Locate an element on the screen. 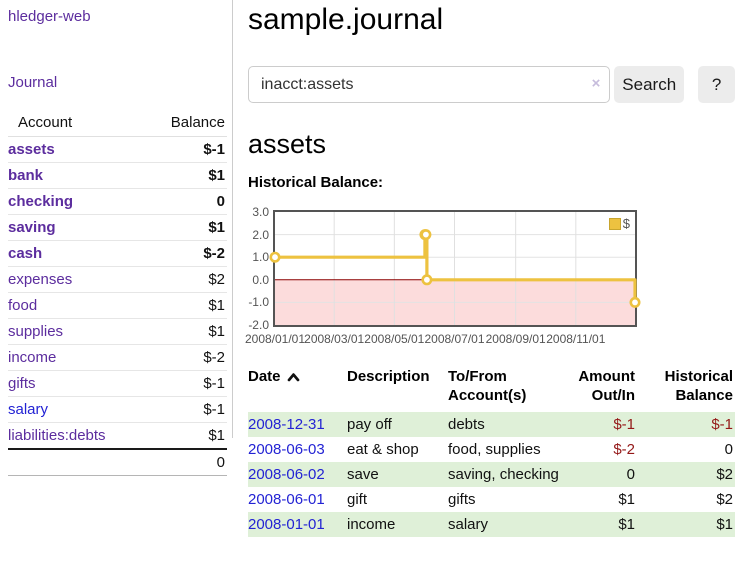 Image resolution: width=742 pixels, height=582 pixels. search-button: Search is located at coordinates (649, 84).